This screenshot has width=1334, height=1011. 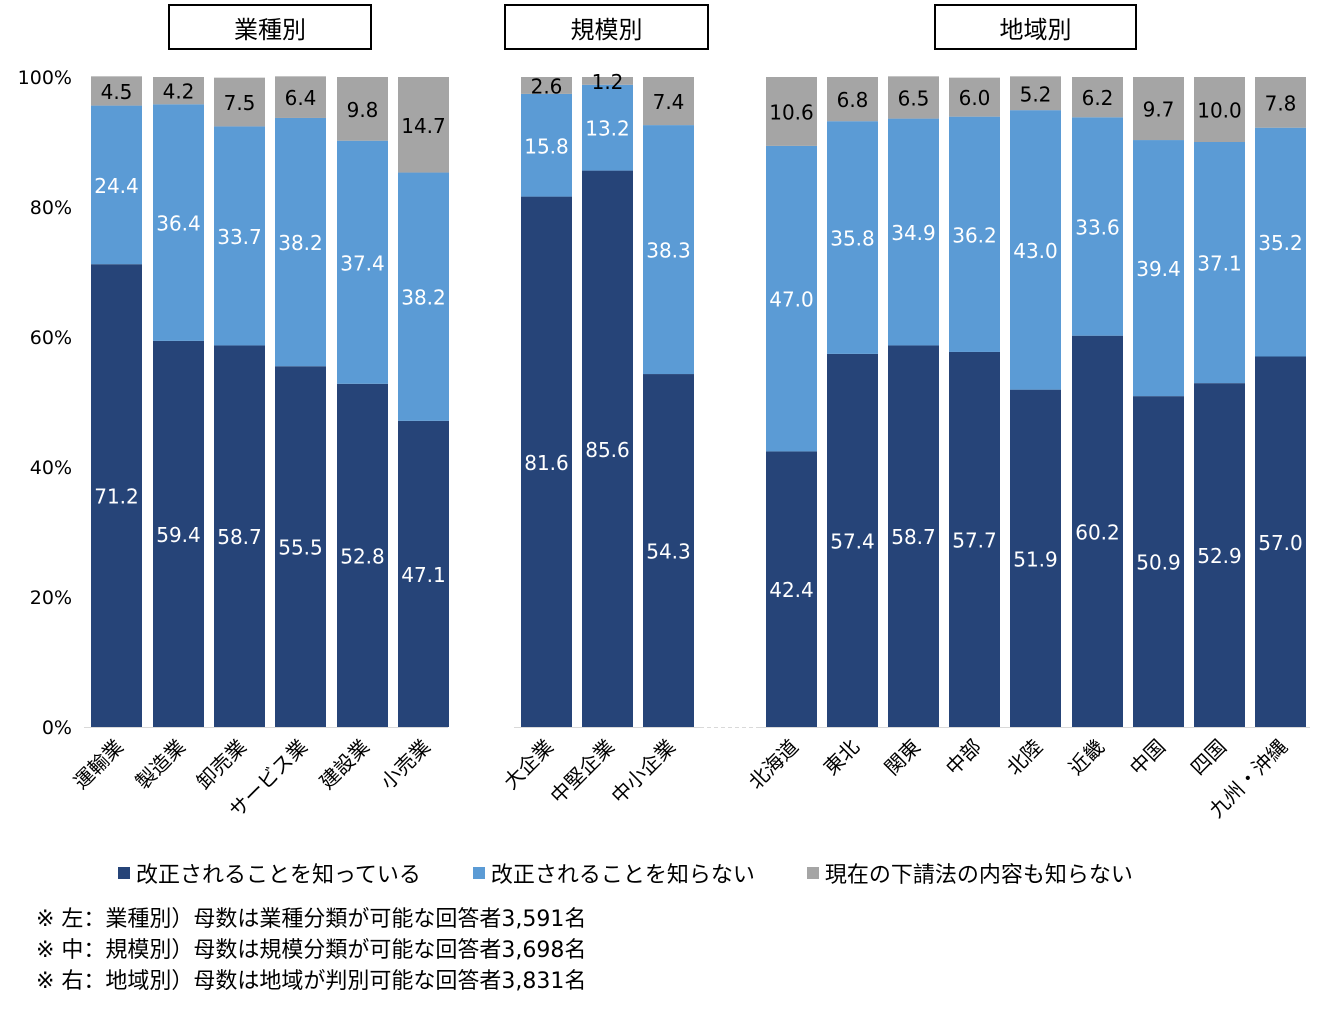 I want to click on data-label: 59.4, so click(x=178, y=535).